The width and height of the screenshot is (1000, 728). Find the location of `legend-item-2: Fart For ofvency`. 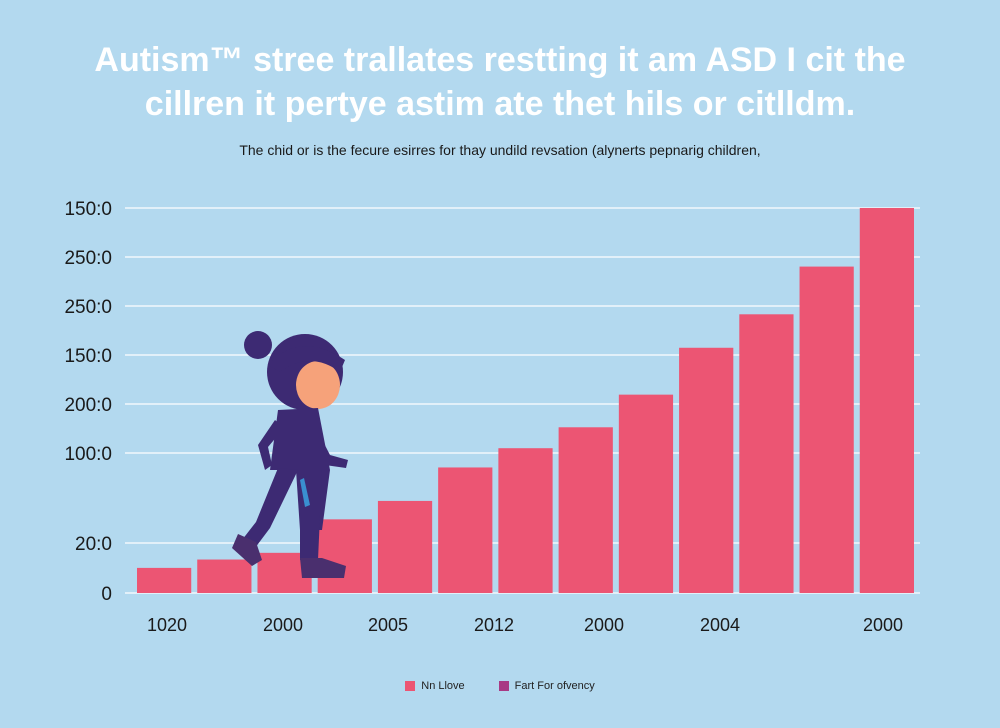

legend-item-2: Fart For ofvency is located at coordinates (546, 686).